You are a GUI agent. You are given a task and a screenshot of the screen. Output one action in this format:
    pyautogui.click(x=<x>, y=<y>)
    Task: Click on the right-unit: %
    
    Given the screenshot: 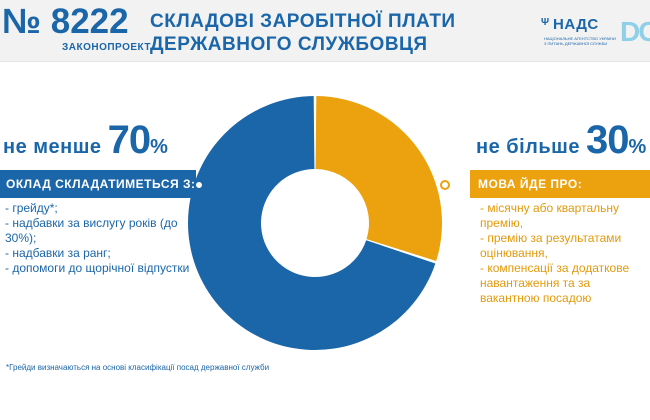 What is the action you would take?
    pyautogui.click(x=637, y=147)
    